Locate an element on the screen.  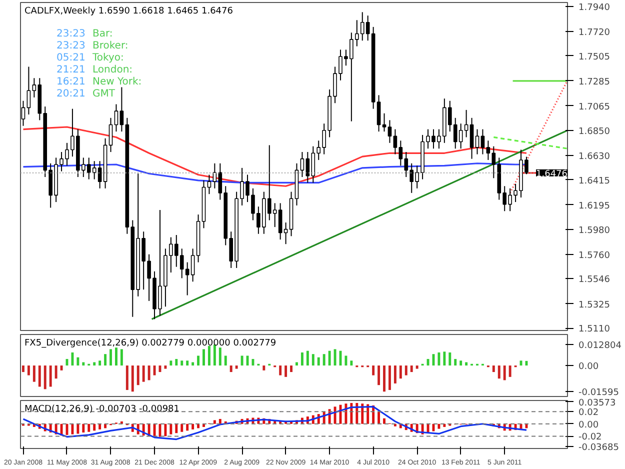
y-tick-label: 0.03573 is located at coordinates (597, 403).